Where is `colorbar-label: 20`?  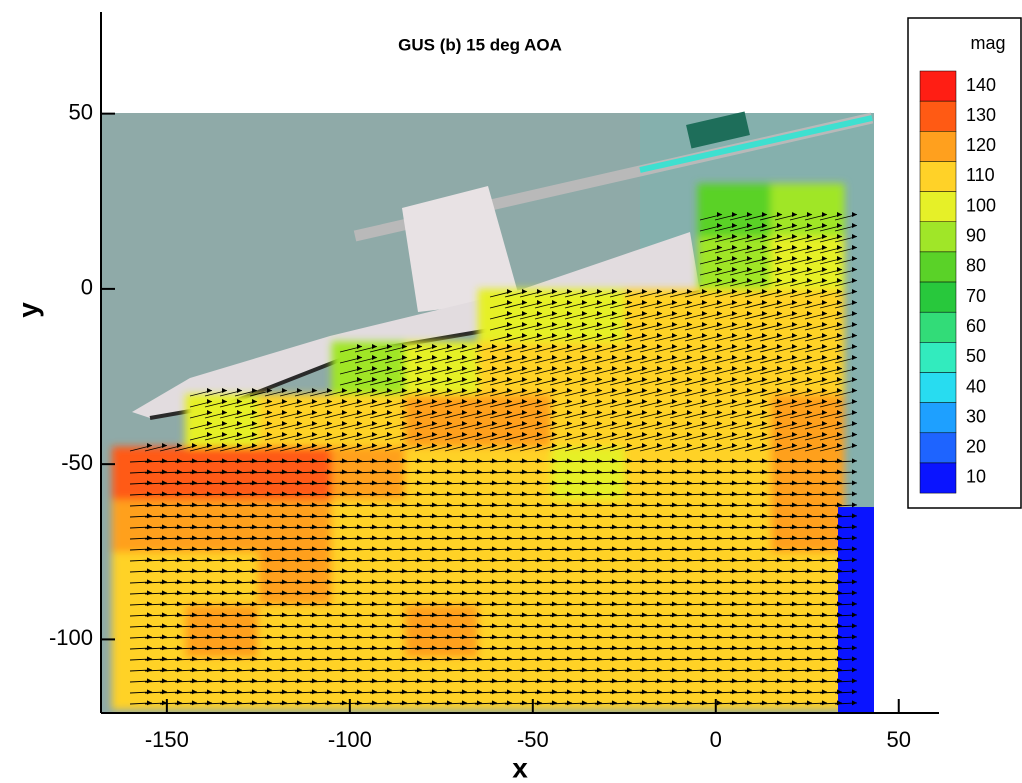
colorbar-label: 20 is located at coordinates (976, 447).